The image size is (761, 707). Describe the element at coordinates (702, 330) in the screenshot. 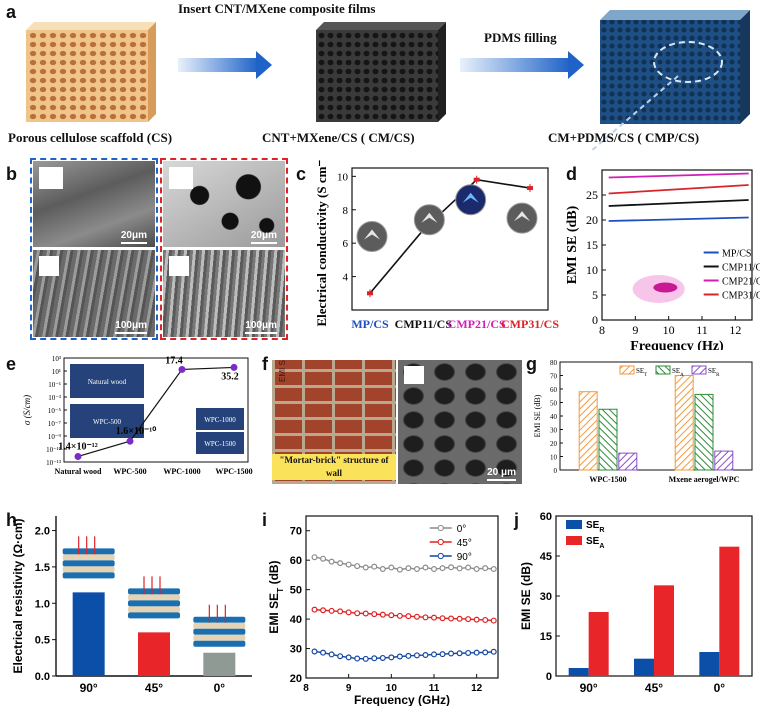

I see `x-tick-label: 11` at that location.